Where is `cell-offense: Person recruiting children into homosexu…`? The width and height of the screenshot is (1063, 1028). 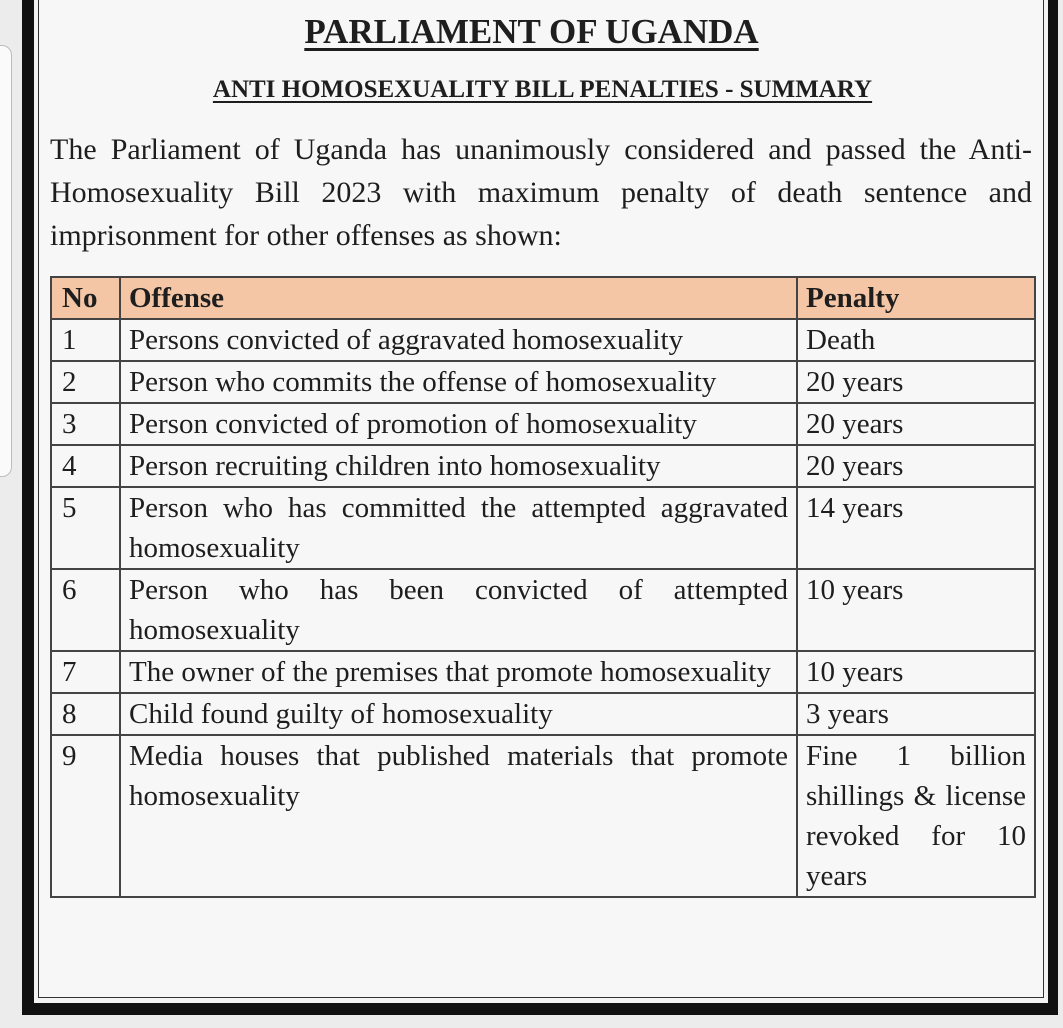
cell-offense: Person recruiting children into homosexu… is located at coordinates (458, 466).